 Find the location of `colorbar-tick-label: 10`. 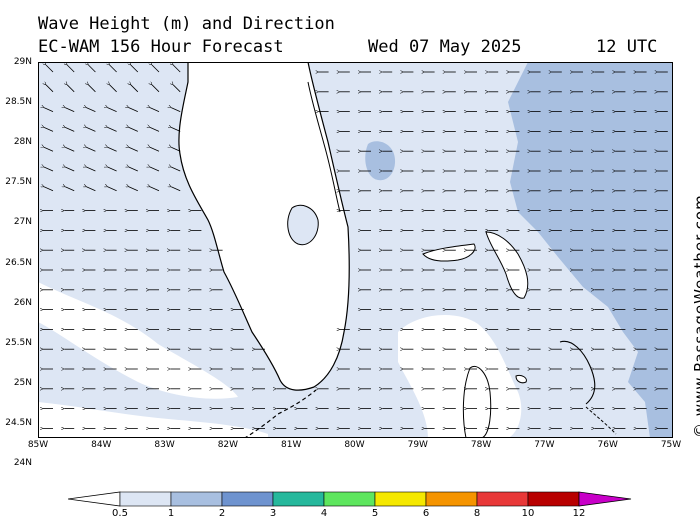

colorbar-tick-label: 10 is located at coordinates (528, 513).